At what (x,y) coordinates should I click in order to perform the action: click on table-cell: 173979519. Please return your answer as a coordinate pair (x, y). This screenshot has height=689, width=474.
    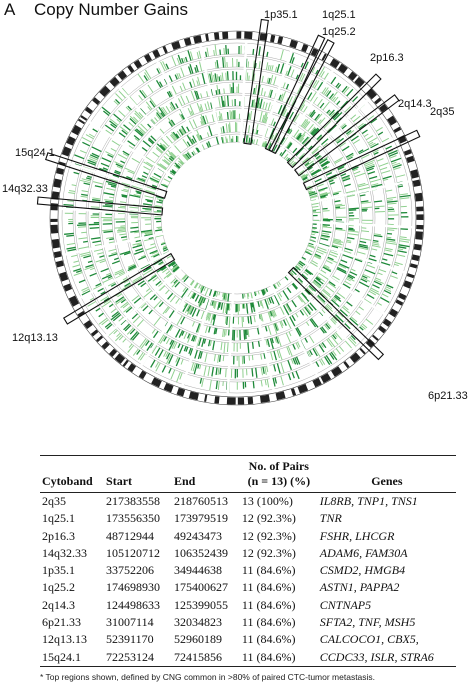
    Looking at the image, I should click on (200, 518).